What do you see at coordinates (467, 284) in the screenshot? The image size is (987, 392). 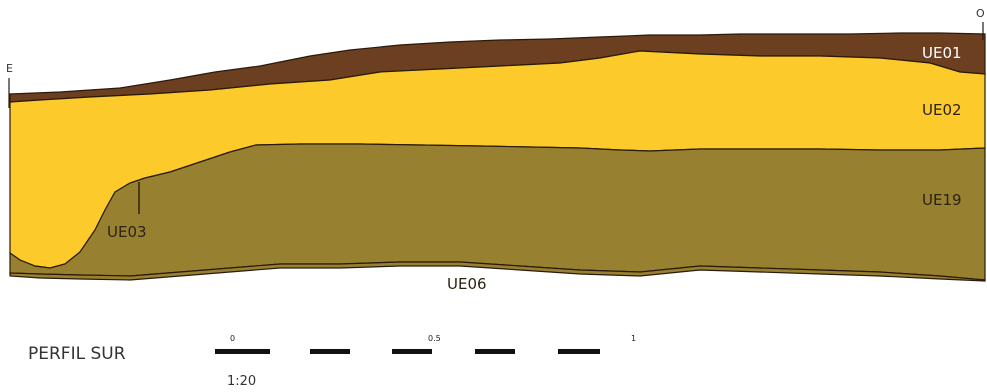 I see `unit-label-ue06: UE06` at bounding box center [467, 284].